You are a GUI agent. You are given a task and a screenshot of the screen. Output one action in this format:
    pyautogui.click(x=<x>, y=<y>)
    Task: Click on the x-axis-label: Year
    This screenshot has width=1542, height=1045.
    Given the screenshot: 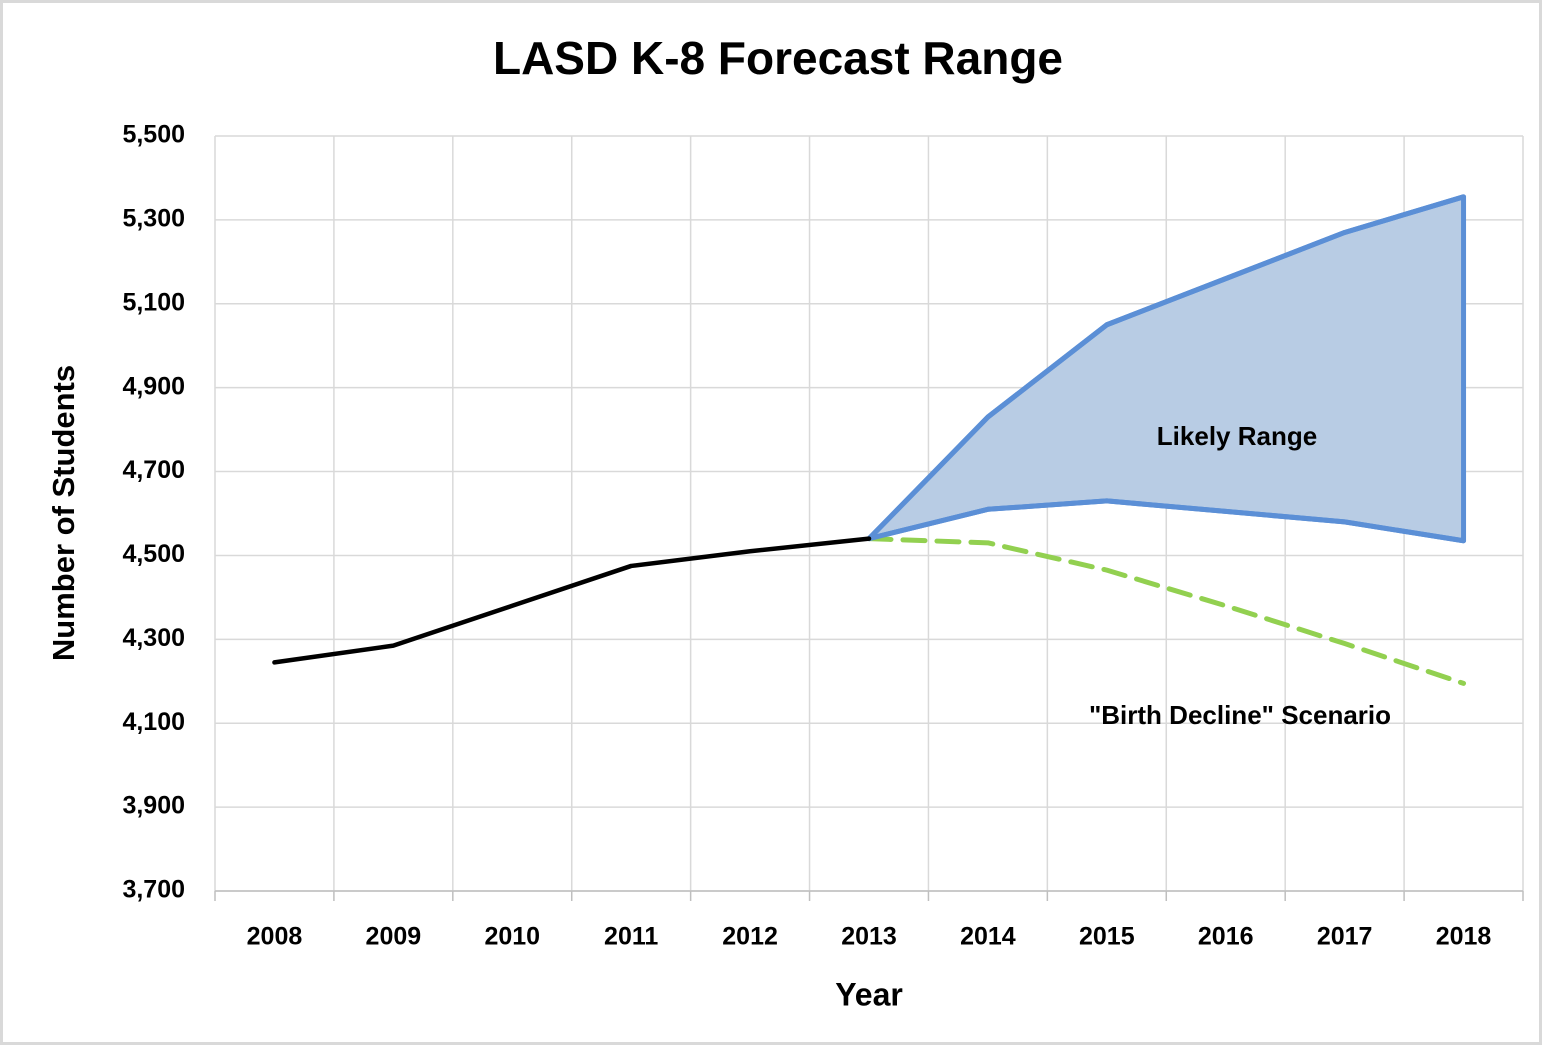 What is the action you would take?
    pyautogui.click(x=869, y=994)
    